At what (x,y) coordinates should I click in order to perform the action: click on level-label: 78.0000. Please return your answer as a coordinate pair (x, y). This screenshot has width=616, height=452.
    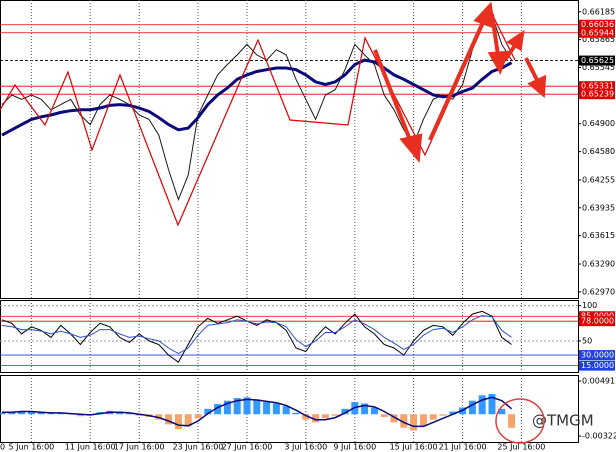
    Looking at the image, I should click on (597, 321).